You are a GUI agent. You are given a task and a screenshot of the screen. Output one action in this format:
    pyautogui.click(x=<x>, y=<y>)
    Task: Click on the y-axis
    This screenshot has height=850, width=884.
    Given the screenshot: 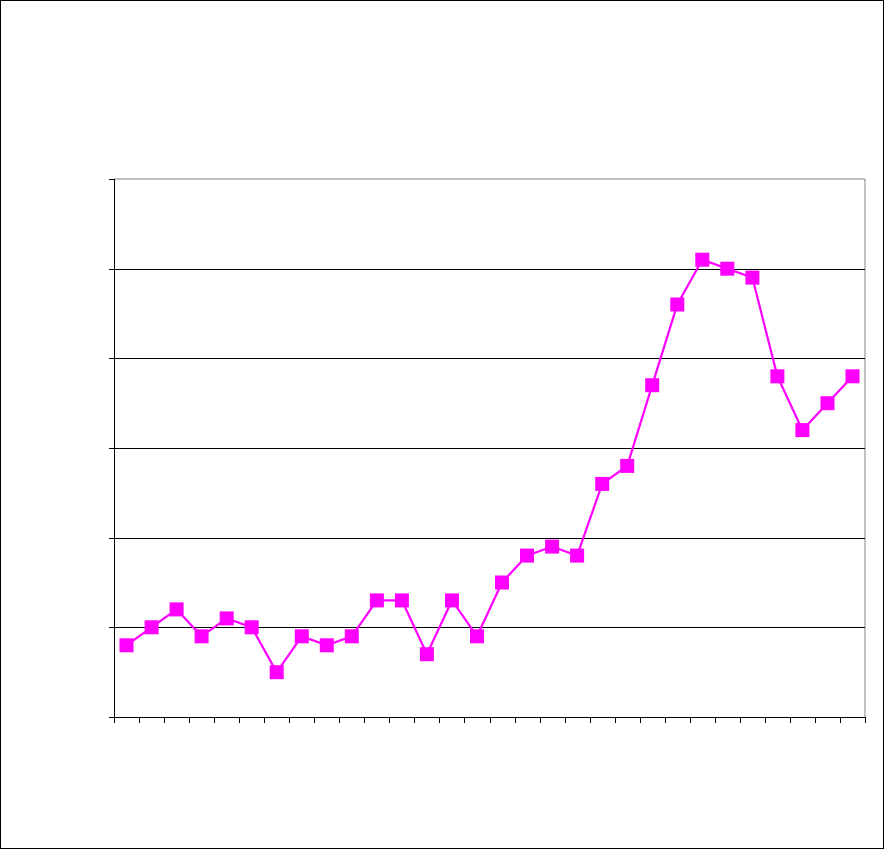 What is the action you would take?
    pyautogui.click(x=112, y=448)
    